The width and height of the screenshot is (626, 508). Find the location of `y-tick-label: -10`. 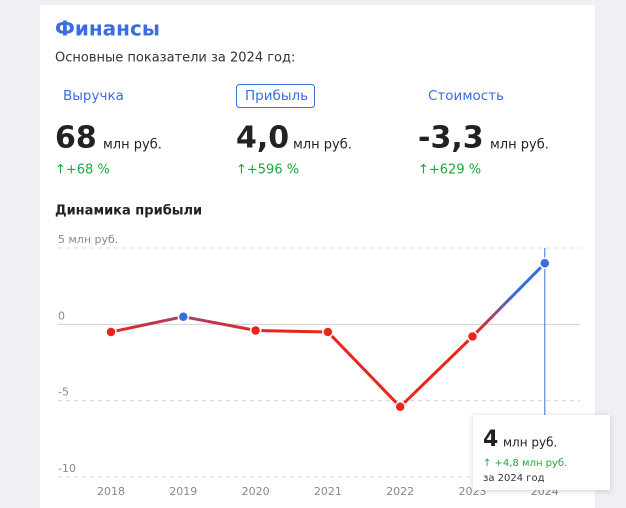

y-tick-label: -10 is located at coordinates (67, 468).